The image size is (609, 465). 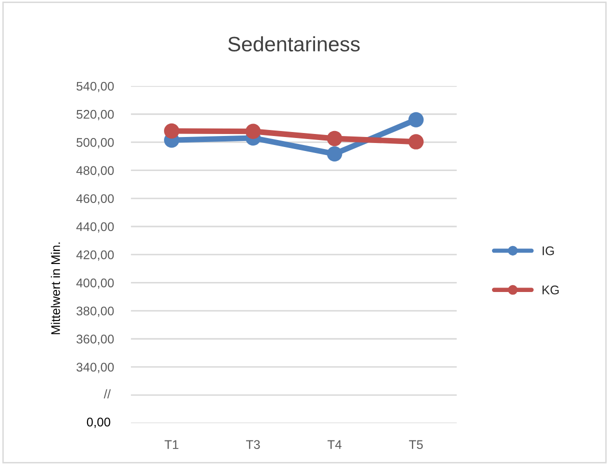 I want to click on y-tick-label: 540,00, so click(x=95, y=87).